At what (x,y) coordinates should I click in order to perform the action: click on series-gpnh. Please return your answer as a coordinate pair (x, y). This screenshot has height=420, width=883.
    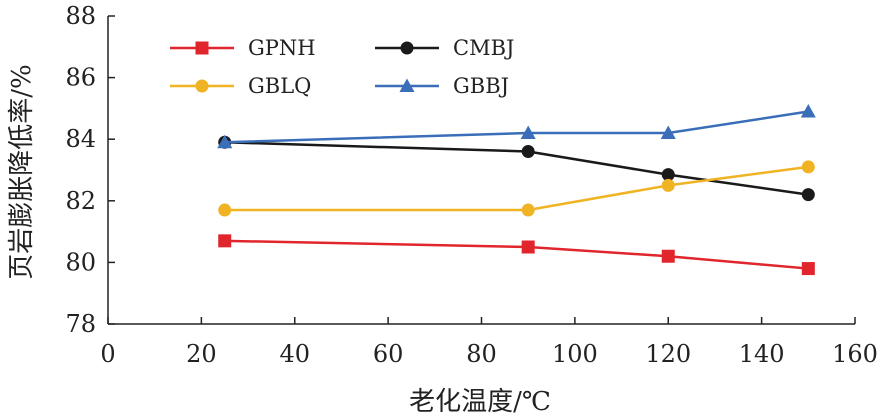
    Looking at the image, I should click on (516, 255).